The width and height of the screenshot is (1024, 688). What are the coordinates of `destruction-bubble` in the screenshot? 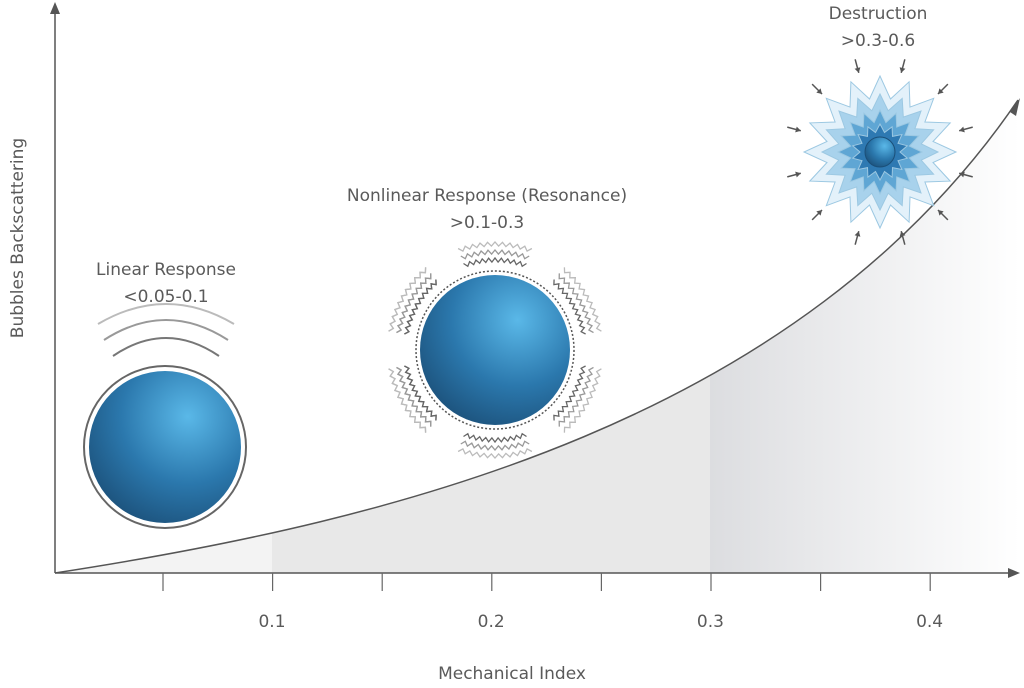 It's located at (880, 152).